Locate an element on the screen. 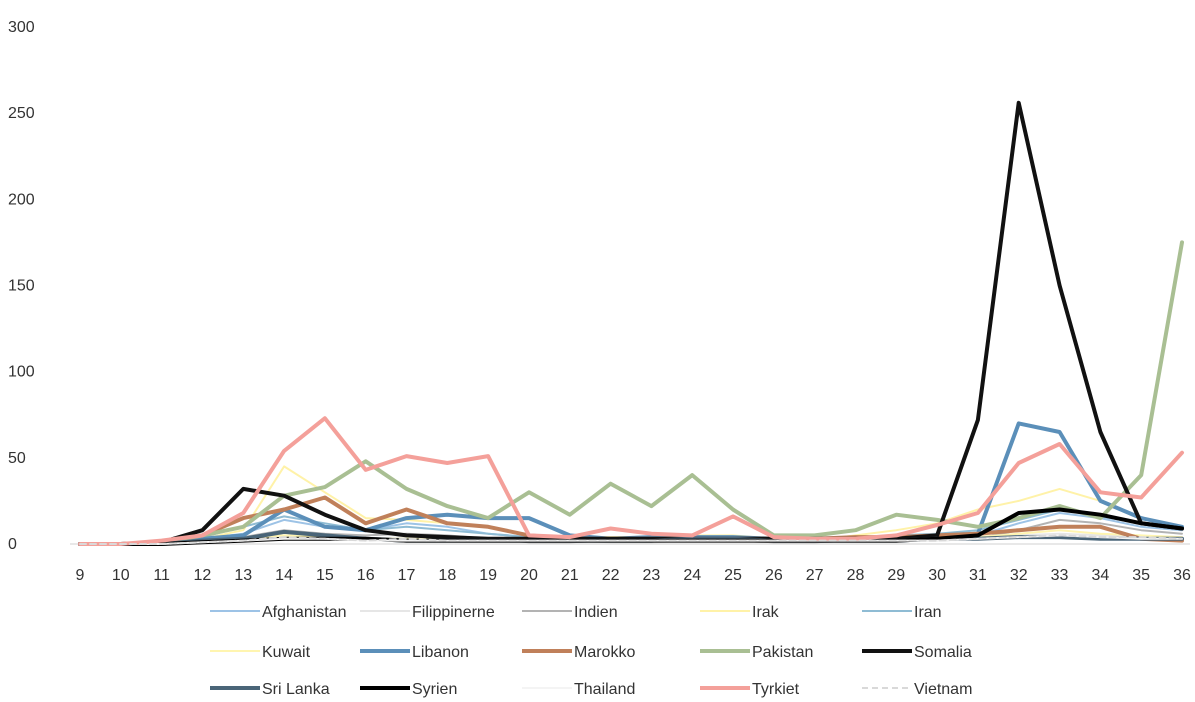 The height and width of the screenshot is (702, 1195). x-tick-label: 31 is located at coordinates (978, 575).